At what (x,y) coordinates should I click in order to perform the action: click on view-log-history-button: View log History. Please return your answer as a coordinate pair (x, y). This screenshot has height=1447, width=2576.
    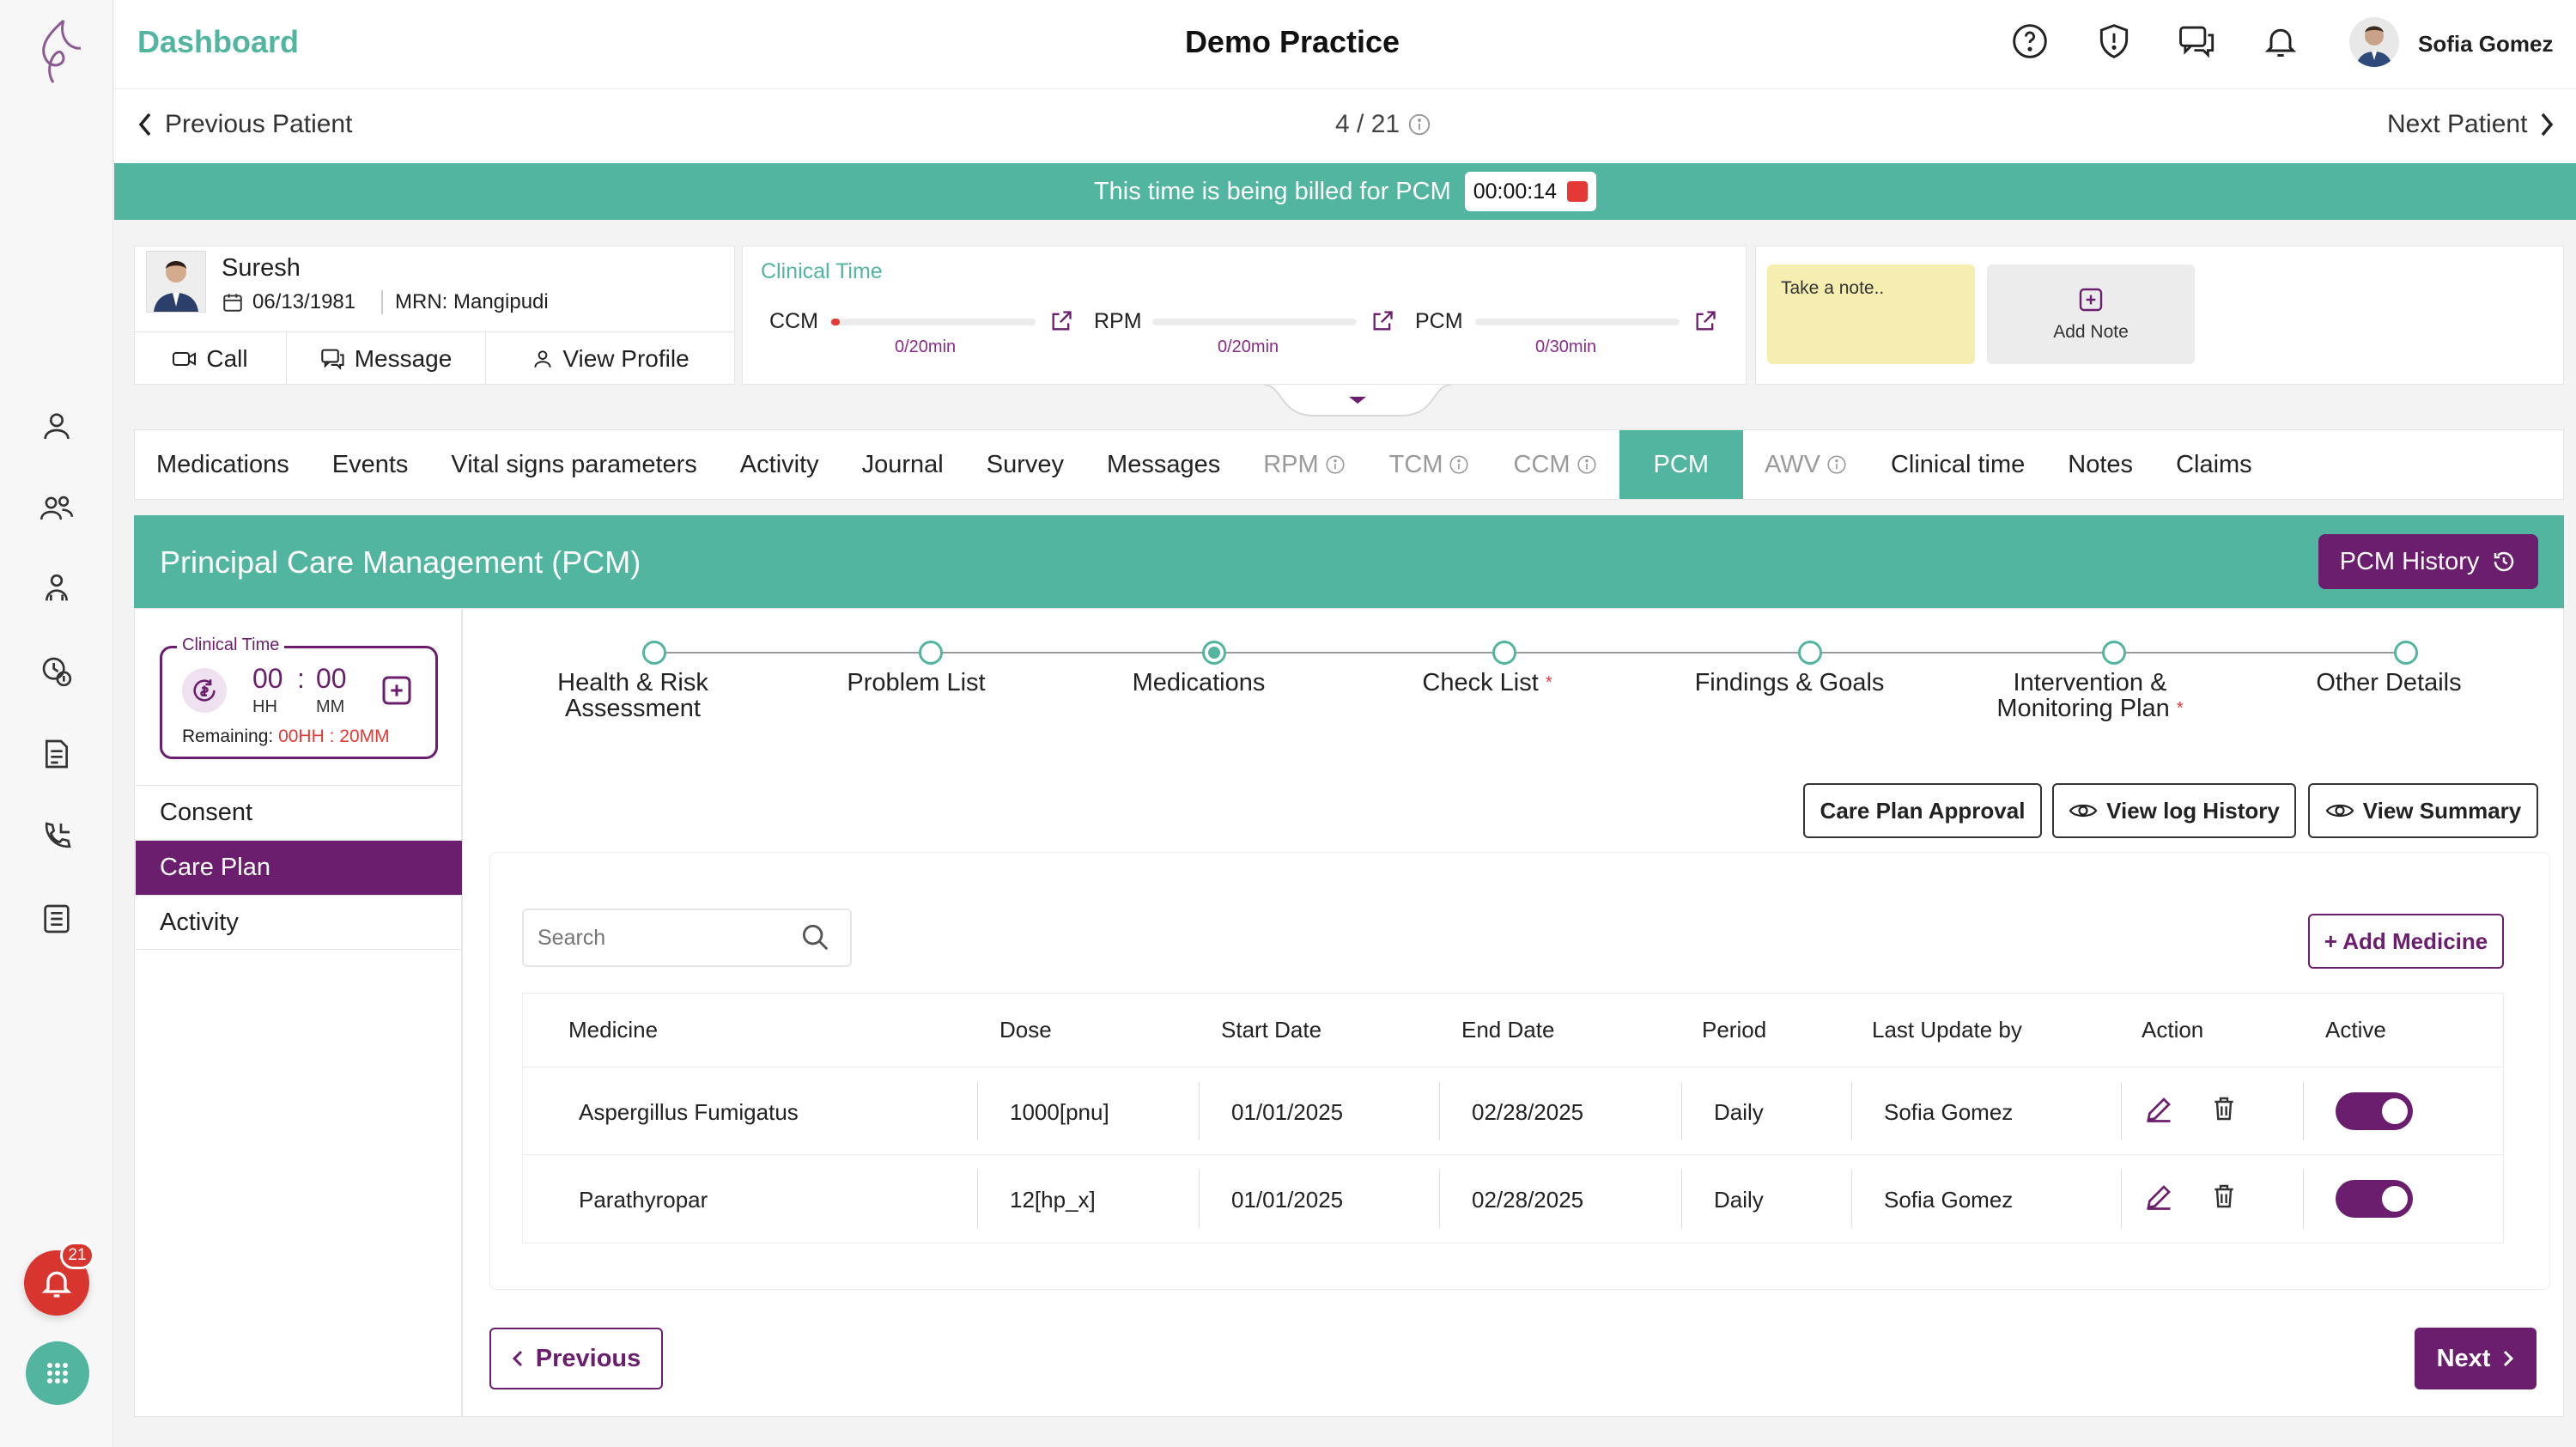
    Looking at the image, I should click on (2174, 810).